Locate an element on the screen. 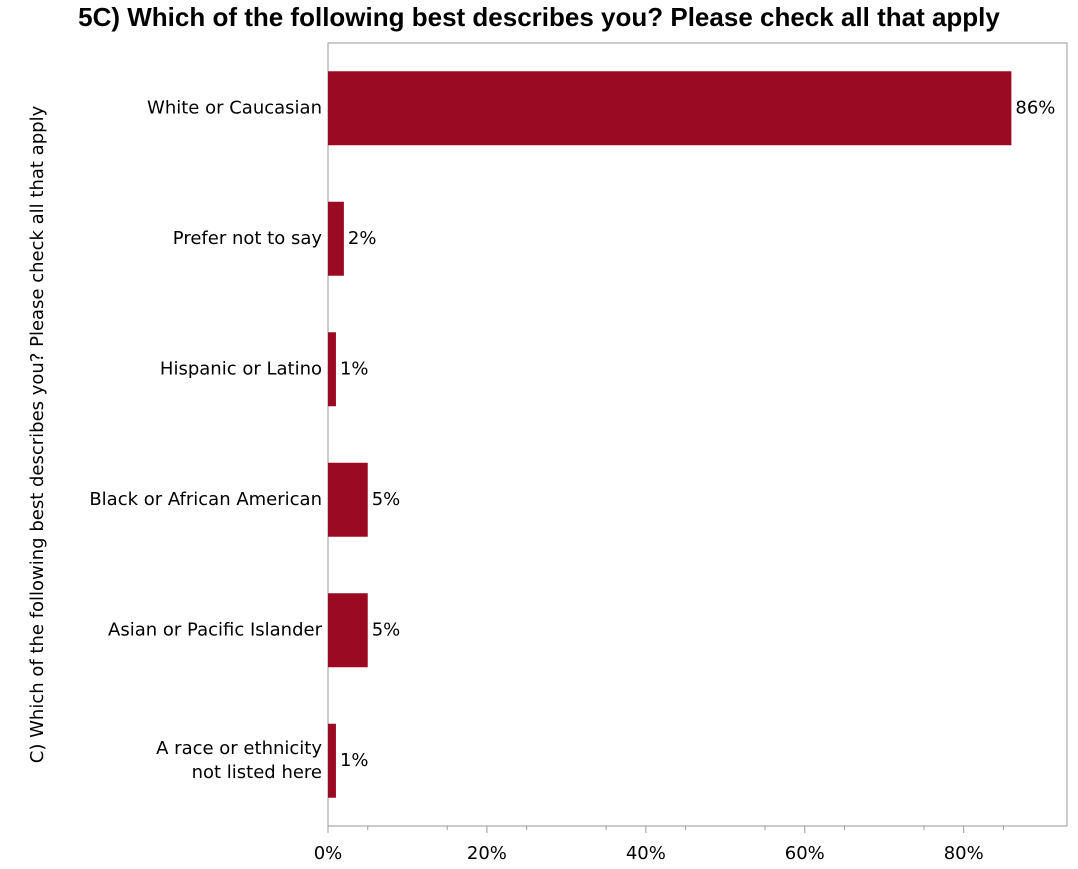  data-label: 2% is located at coordinates (362, 238).